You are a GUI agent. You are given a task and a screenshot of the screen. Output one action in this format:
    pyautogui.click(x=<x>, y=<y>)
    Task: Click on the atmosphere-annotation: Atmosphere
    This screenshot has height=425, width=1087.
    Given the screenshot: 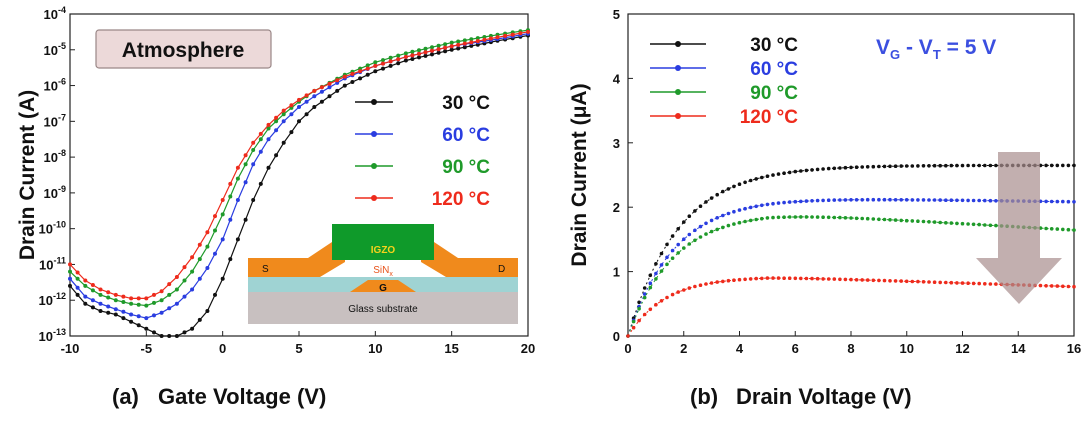 What is the action you would take?
    pyautogui.click(x=183, y=50)
    